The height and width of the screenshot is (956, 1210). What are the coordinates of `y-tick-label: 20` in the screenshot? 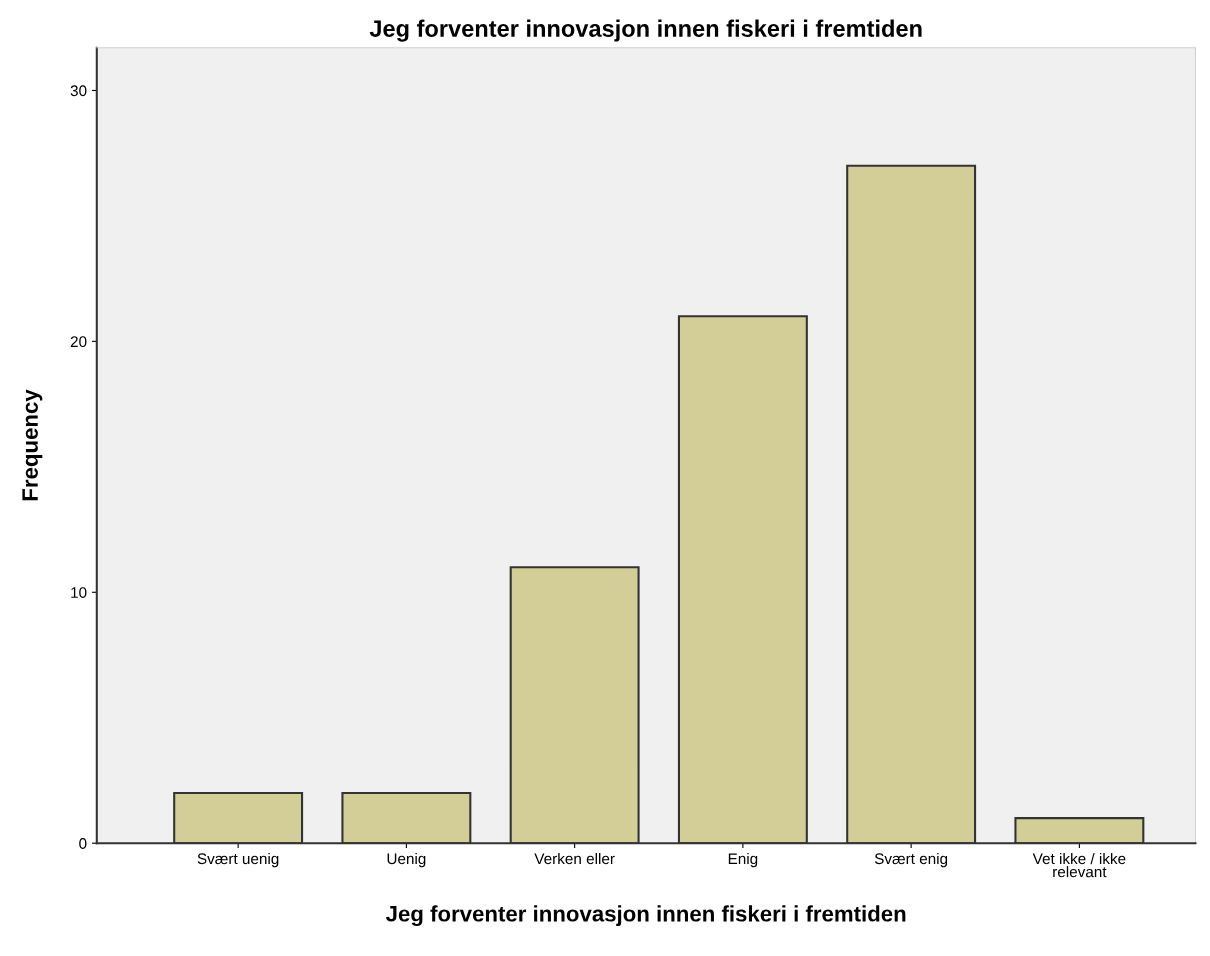 It's located at (78, 342).